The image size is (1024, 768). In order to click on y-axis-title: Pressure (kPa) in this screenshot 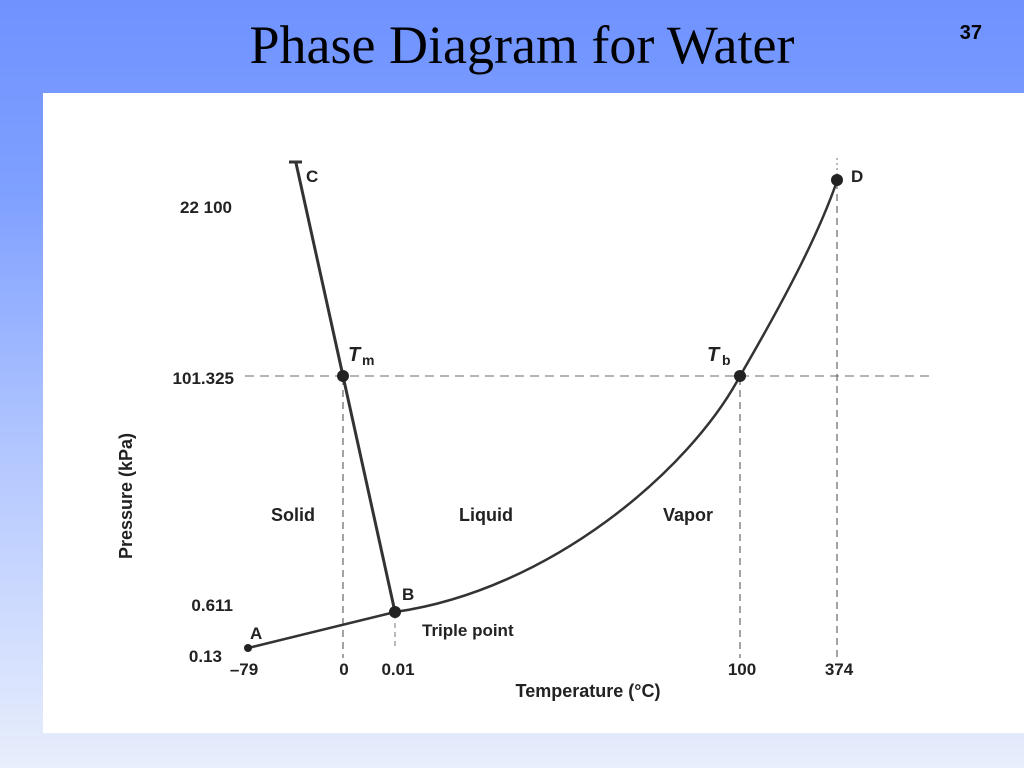, I will do `click(126, 496)`.